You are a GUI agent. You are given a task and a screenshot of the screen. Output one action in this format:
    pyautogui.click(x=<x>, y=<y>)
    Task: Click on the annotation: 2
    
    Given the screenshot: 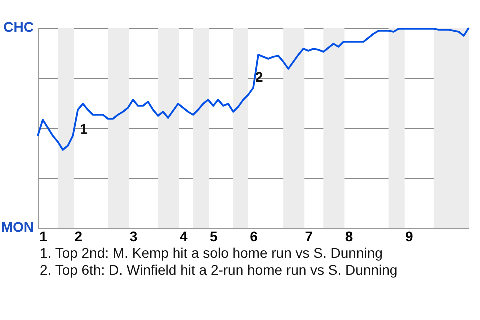 What is the action you would take?
    pyautogui.click(x=260, y=77)
    